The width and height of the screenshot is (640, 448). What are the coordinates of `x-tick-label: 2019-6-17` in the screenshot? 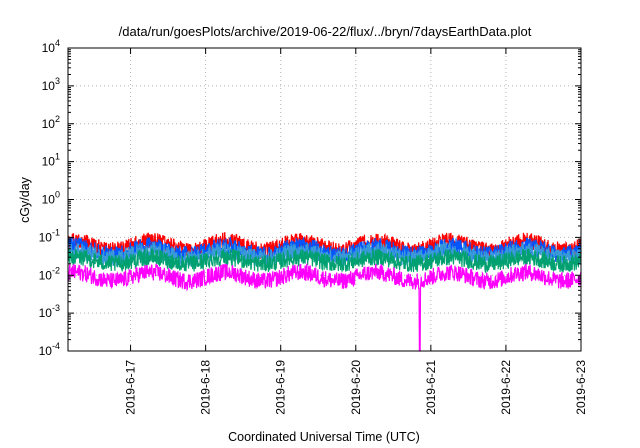 It's located at (131, 387).